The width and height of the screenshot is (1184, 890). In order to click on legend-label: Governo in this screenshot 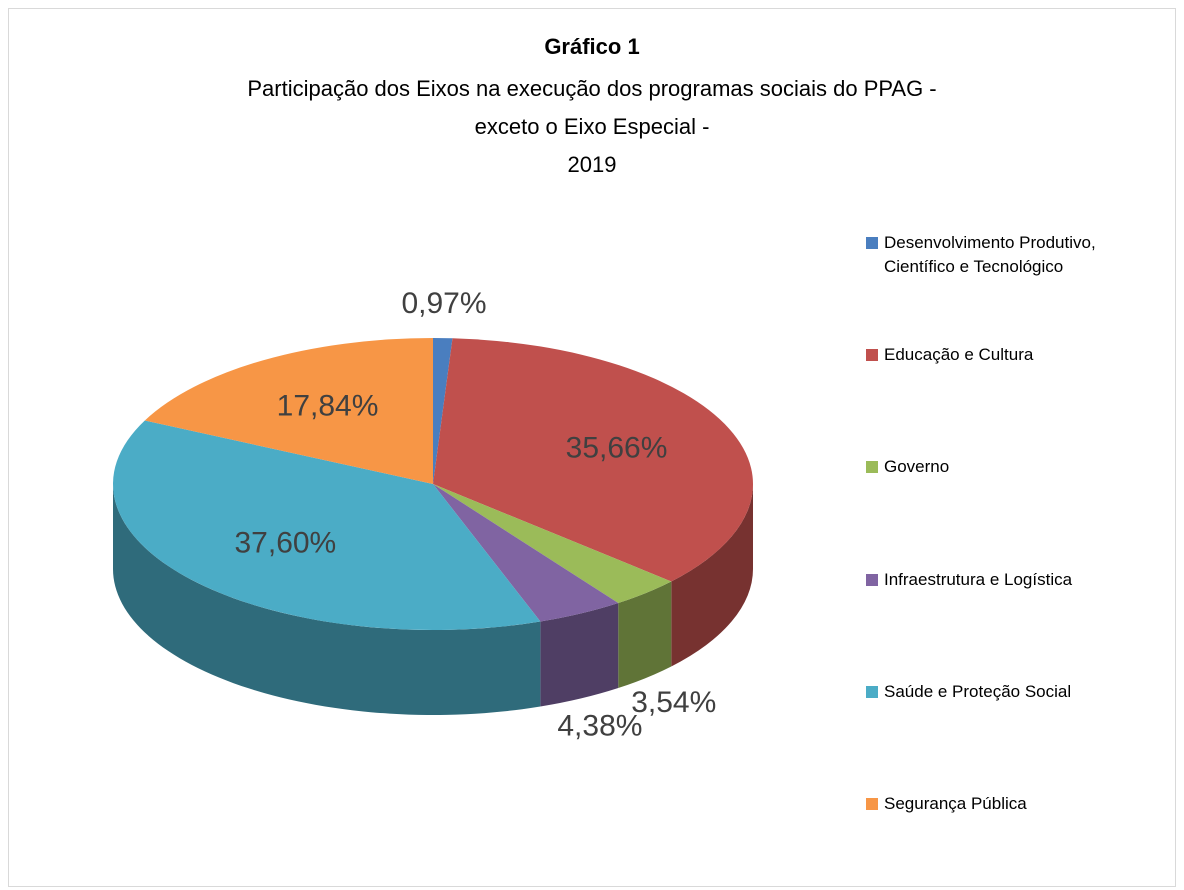, I will do `click(917, 467)`.